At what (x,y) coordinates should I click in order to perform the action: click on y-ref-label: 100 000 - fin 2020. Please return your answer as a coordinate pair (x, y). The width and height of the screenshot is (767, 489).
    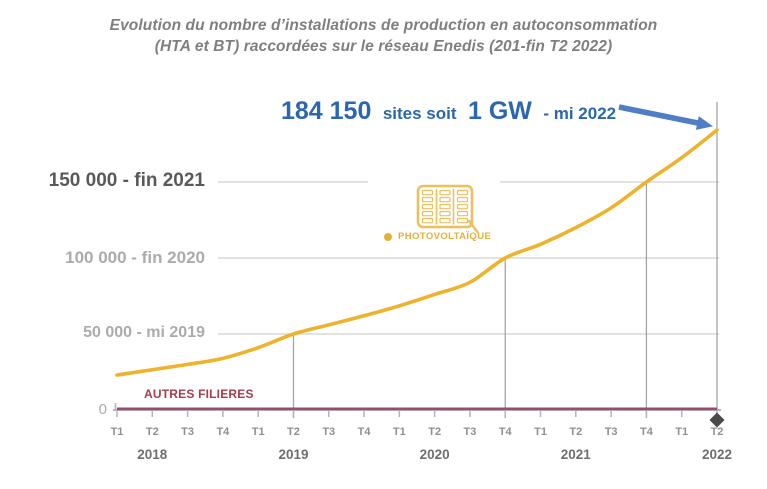
    Looking at the image, I should click on (135, 257).